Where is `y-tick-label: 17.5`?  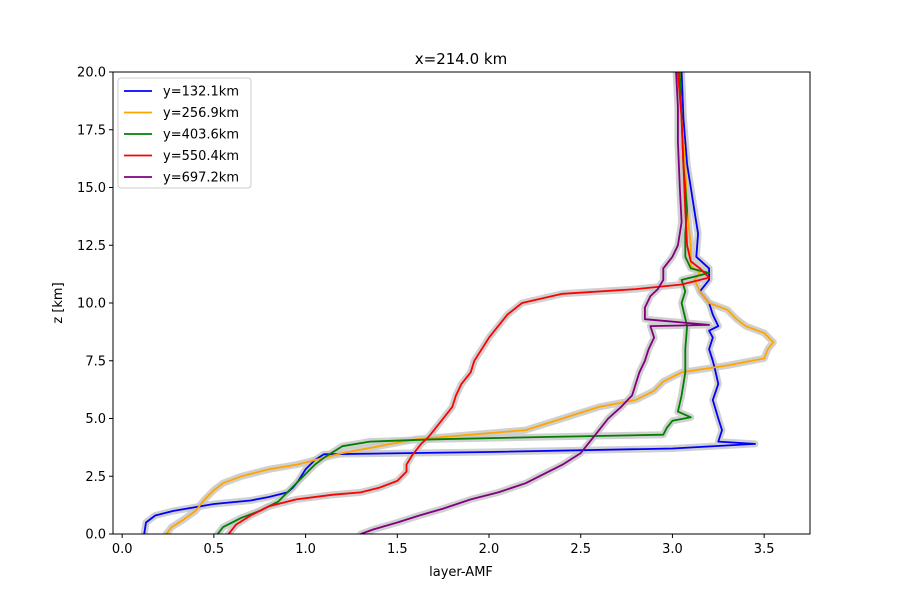
y-tick-label: 17.5 is located at coordinates (91, 130).